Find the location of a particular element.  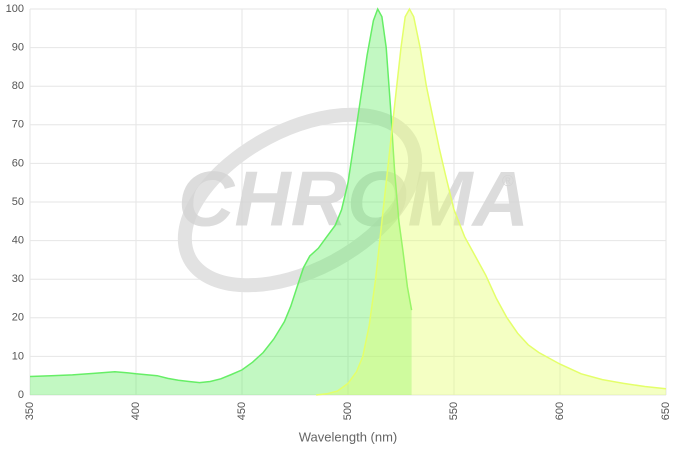

watermark-symbol: ® is located at coordinates (508, 181).